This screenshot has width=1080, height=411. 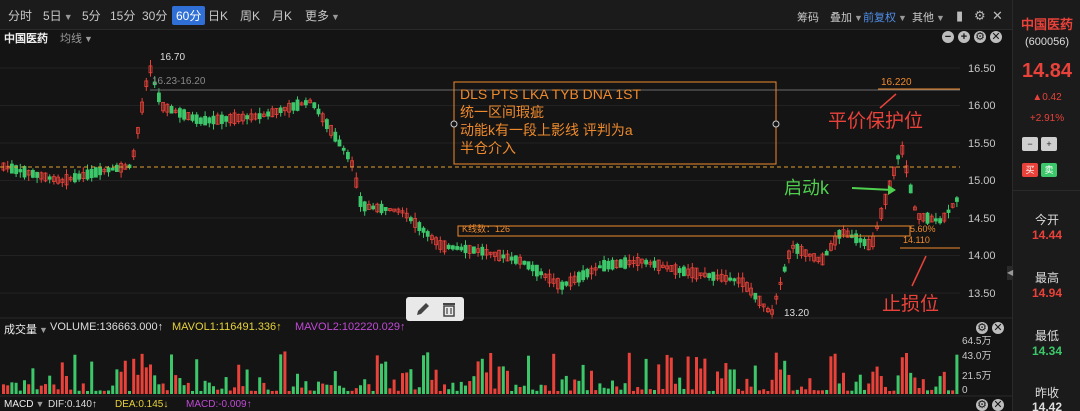 What do you see at coordinates (1046, 278) in the screenshot?
I see `high-label: 最高` at bounding box center [1046, 278].